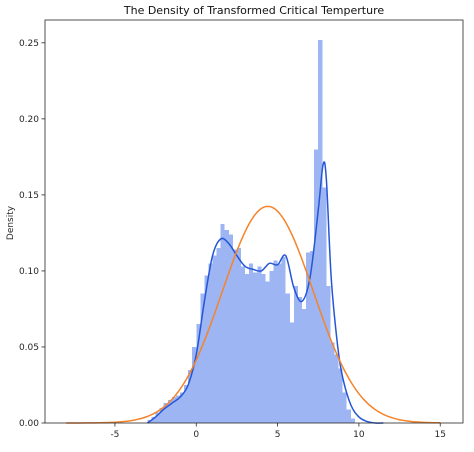 Image resolution: width=474 pixels, height=452 pixels. What do you see at coordinates (196, 435) in the screenshot?
I see `x-tick-label: 0` at bounding box center [196, 435].